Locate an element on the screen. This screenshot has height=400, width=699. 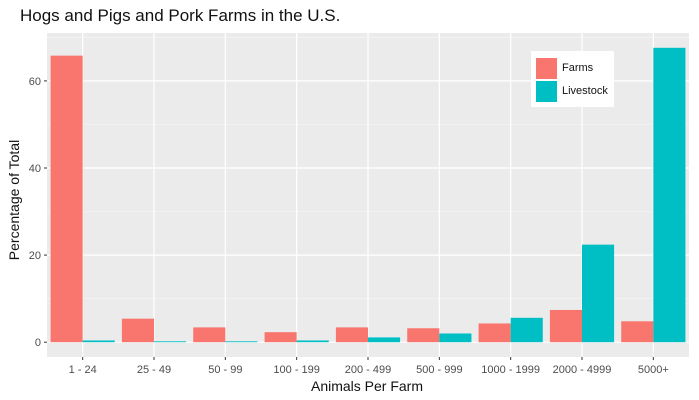
x-tick-label: 25 - 49 is located at coordinates (154, 370).